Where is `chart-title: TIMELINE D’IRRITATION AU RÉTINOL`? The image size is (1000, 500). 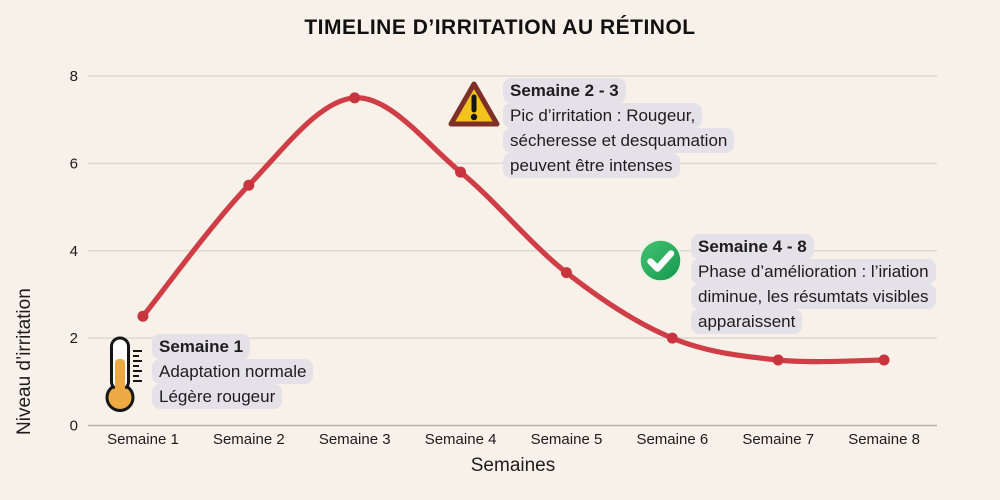
chart-title: TIMELINE D’IRRITATION AU RÉTINOL is located at coordinates (500, 27).